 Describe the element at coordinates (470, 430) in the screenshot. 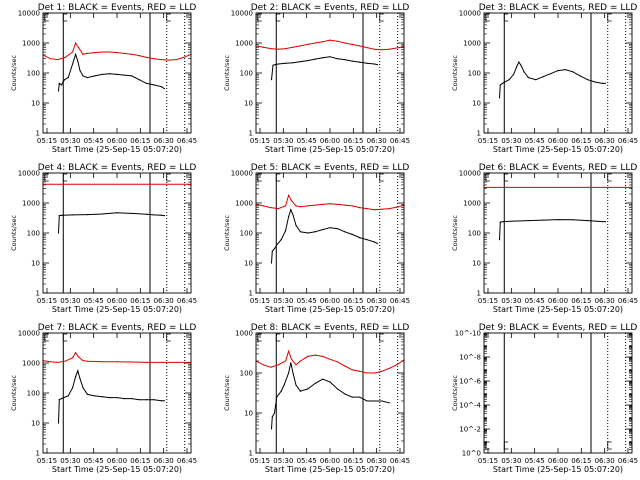

I see `y-tick-label: 10^-2` at that location.